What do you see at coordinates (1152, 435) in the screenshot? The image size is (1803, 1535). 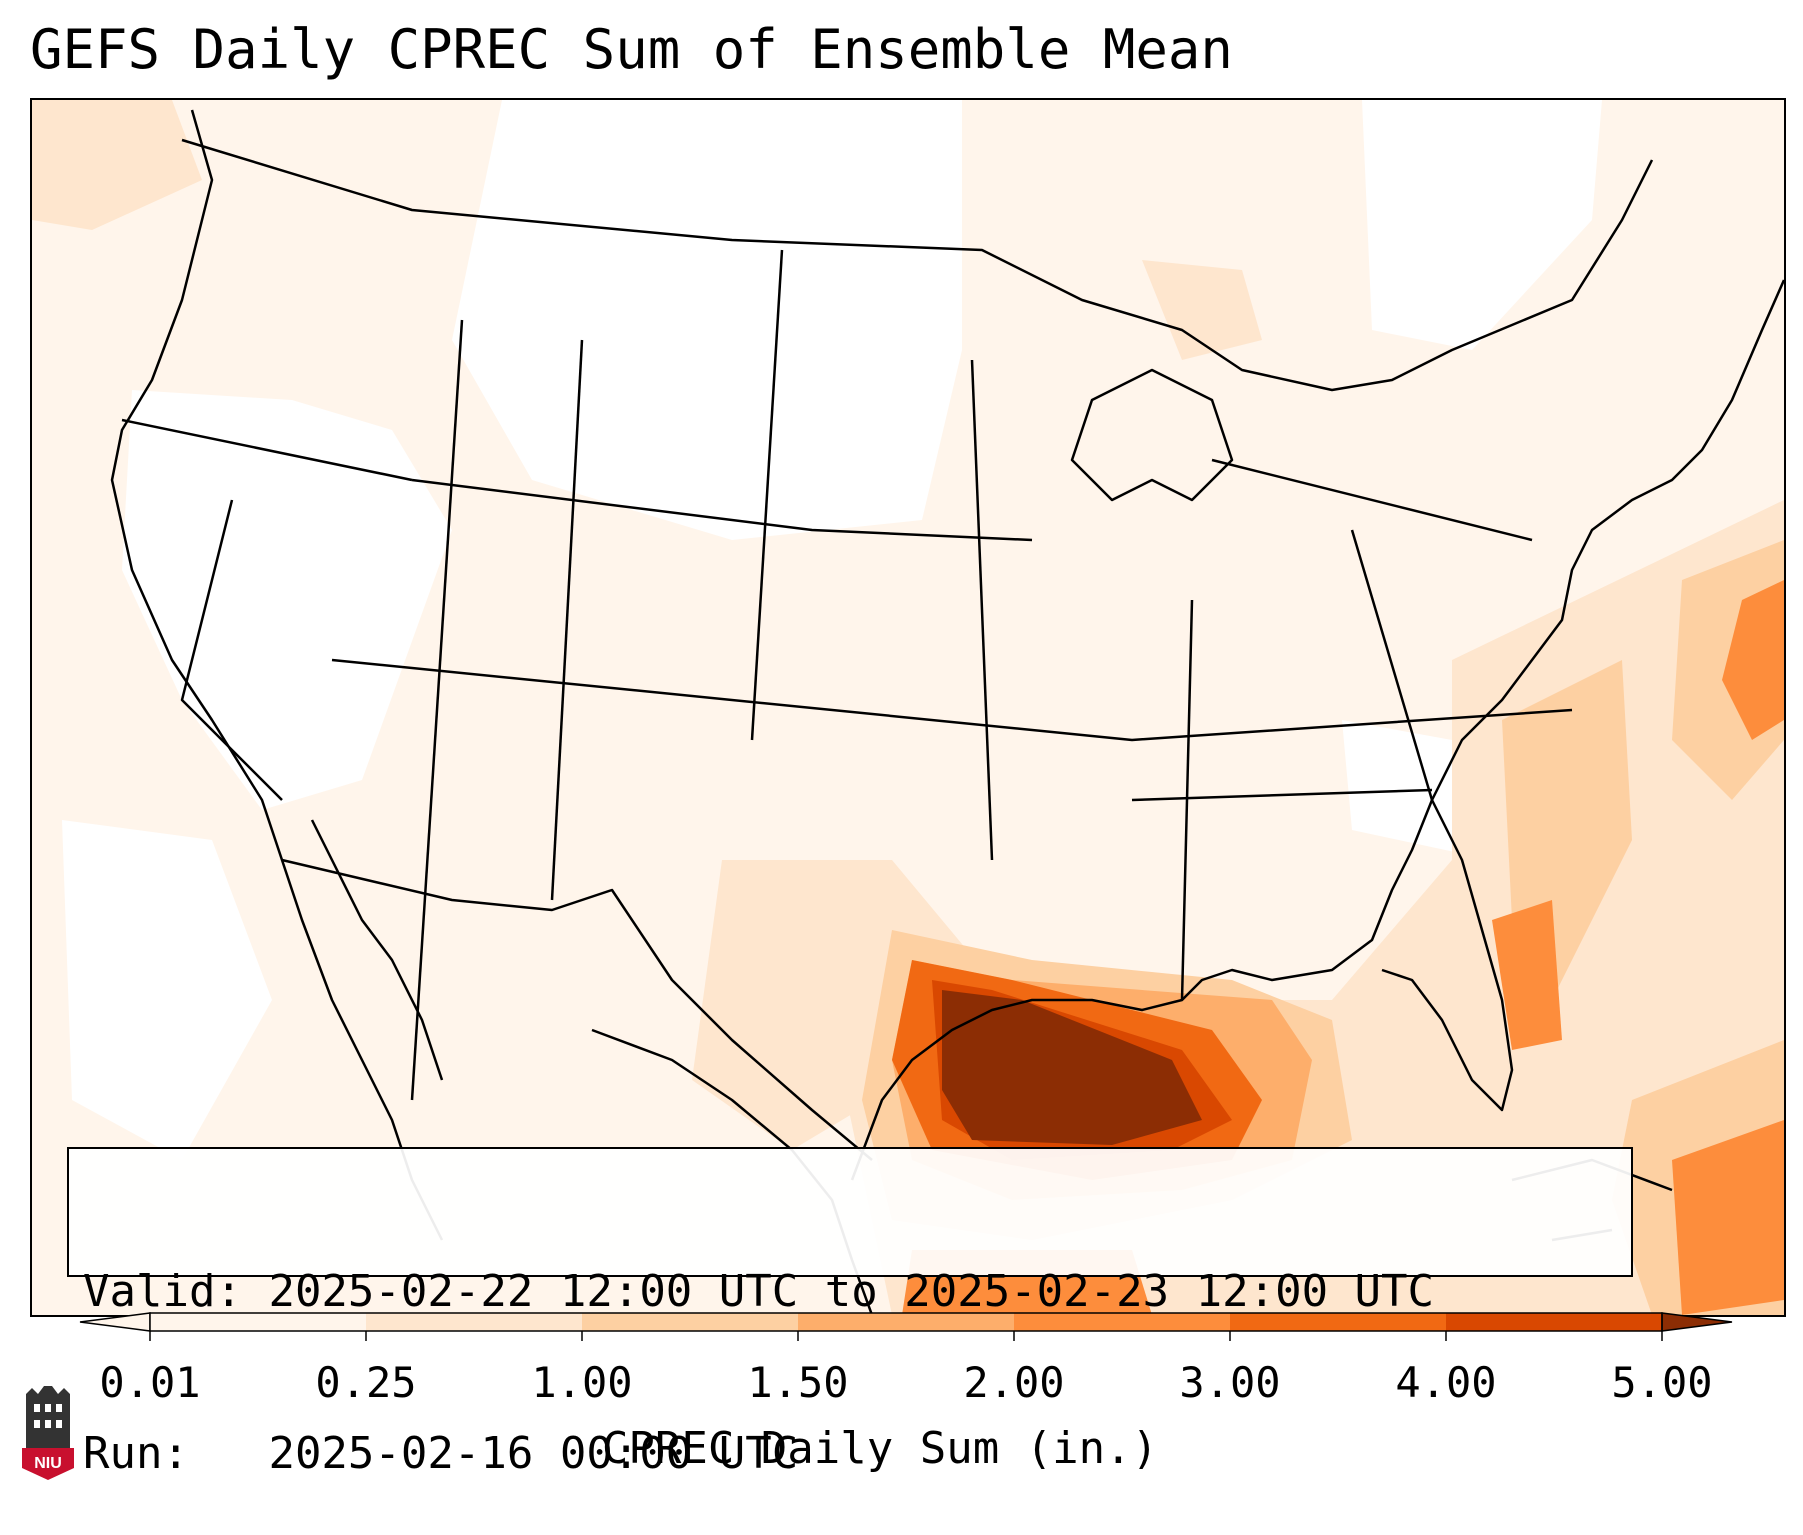 I see `great-lakes` at bounding box center [1152, 435].